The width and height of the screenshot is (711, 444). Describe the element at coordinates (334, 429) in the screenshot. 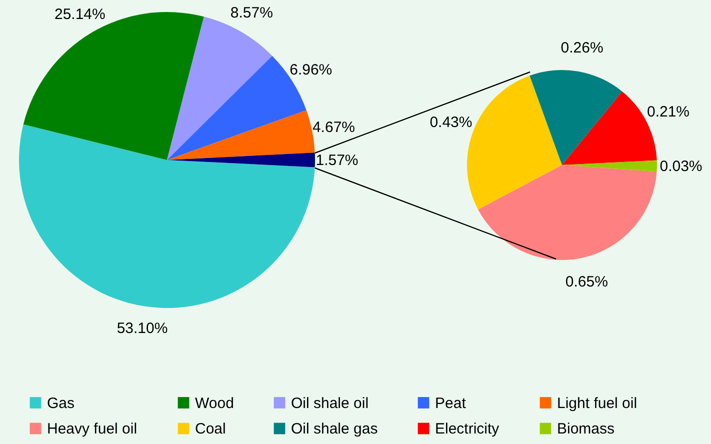

I see `legend-label: Oil shale gas` at that location.